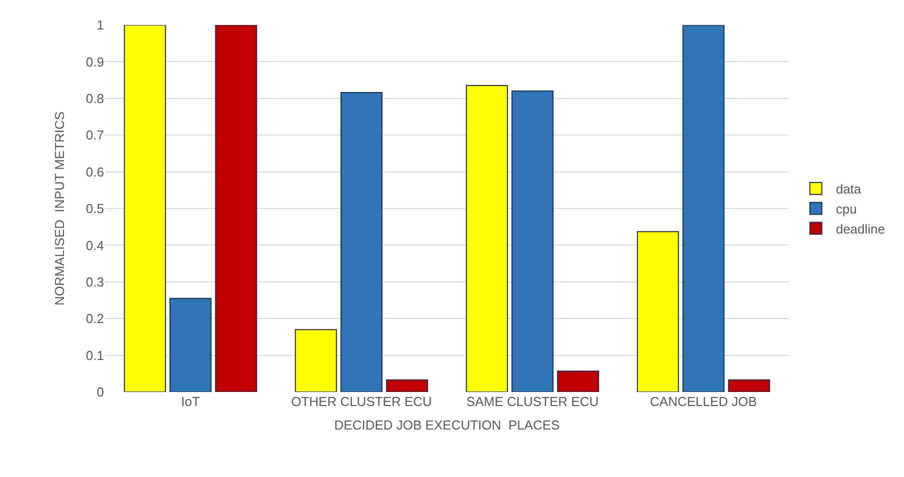 This screenshot has height=477, width=904. What do you see at coordinates (703, 401) in the screenshot?
I see `x-tick-label: CANCELLED JOB` at bounding box center [703, 401].